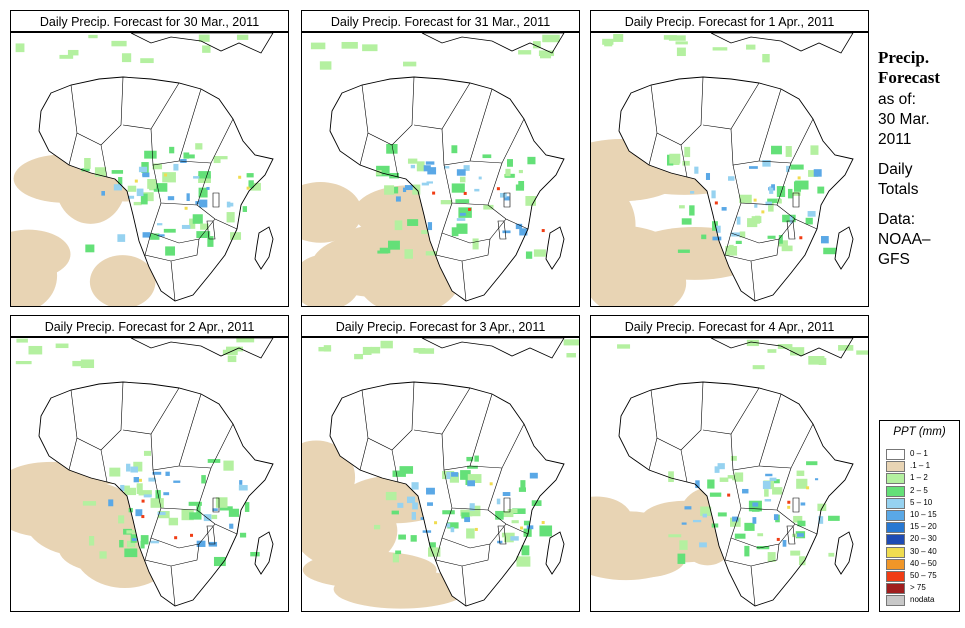  What do you see at coordinates (921, 528) in the screenshot?
I see `legend-item: 15 – 20` at bounding box center [921, 528].